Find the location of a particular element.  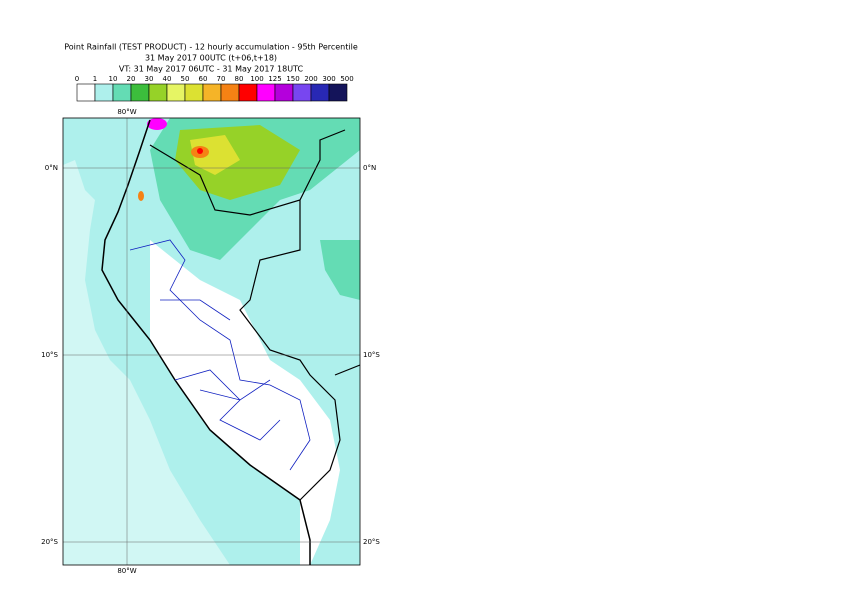

legend-label: 125 is located at coordinates (274, 79).